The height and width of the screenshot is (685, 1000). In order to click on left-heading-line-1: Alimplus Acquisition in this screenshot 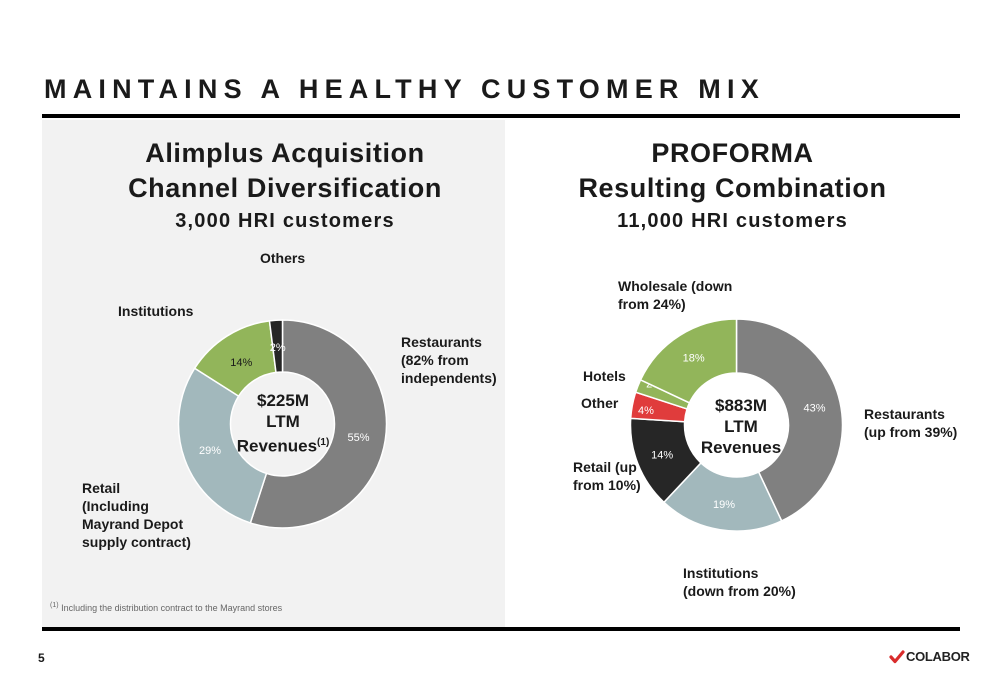, I will do `click(285, 153)`.